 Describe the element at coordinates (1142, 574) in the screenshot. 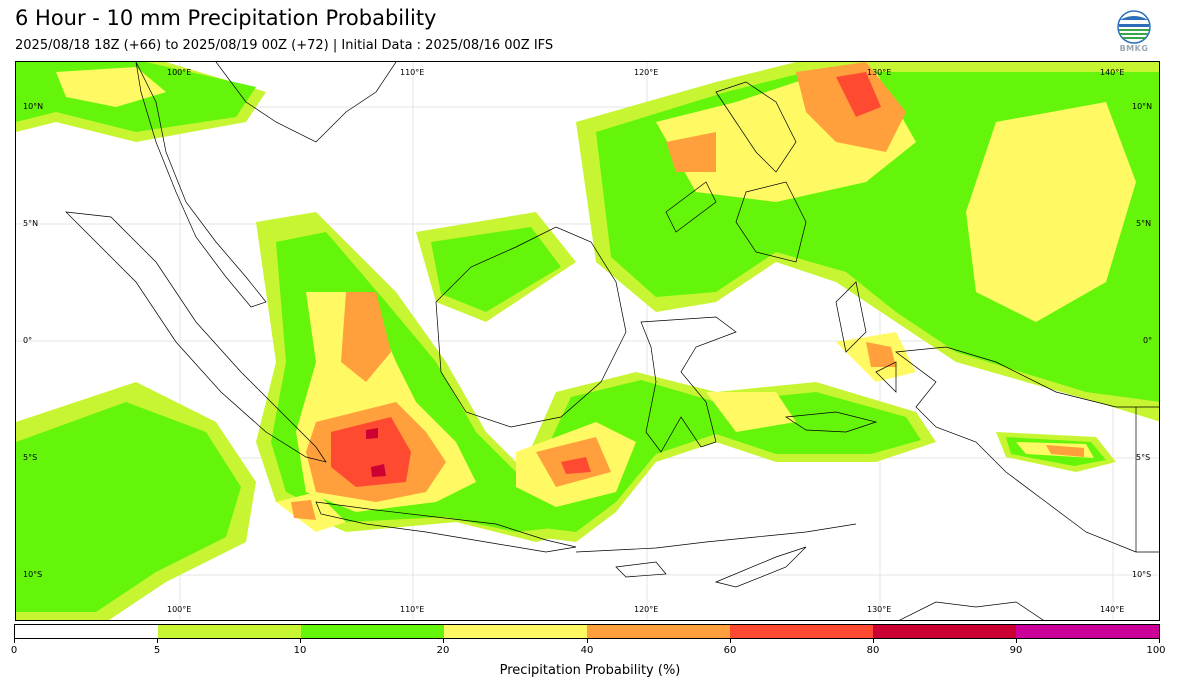

I see `lat-label-right: 10°S` at that location.